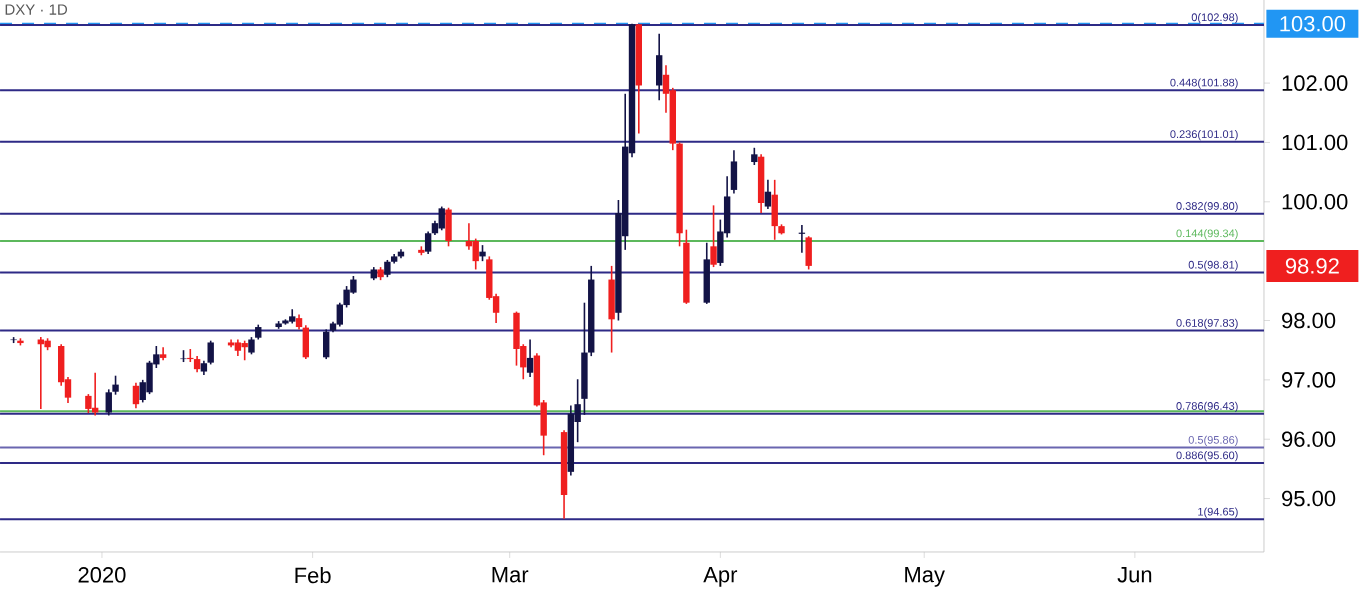 This screenshot has height=594, width=1360. I want to click on x-tick-label: Feb, so click(313, 575).